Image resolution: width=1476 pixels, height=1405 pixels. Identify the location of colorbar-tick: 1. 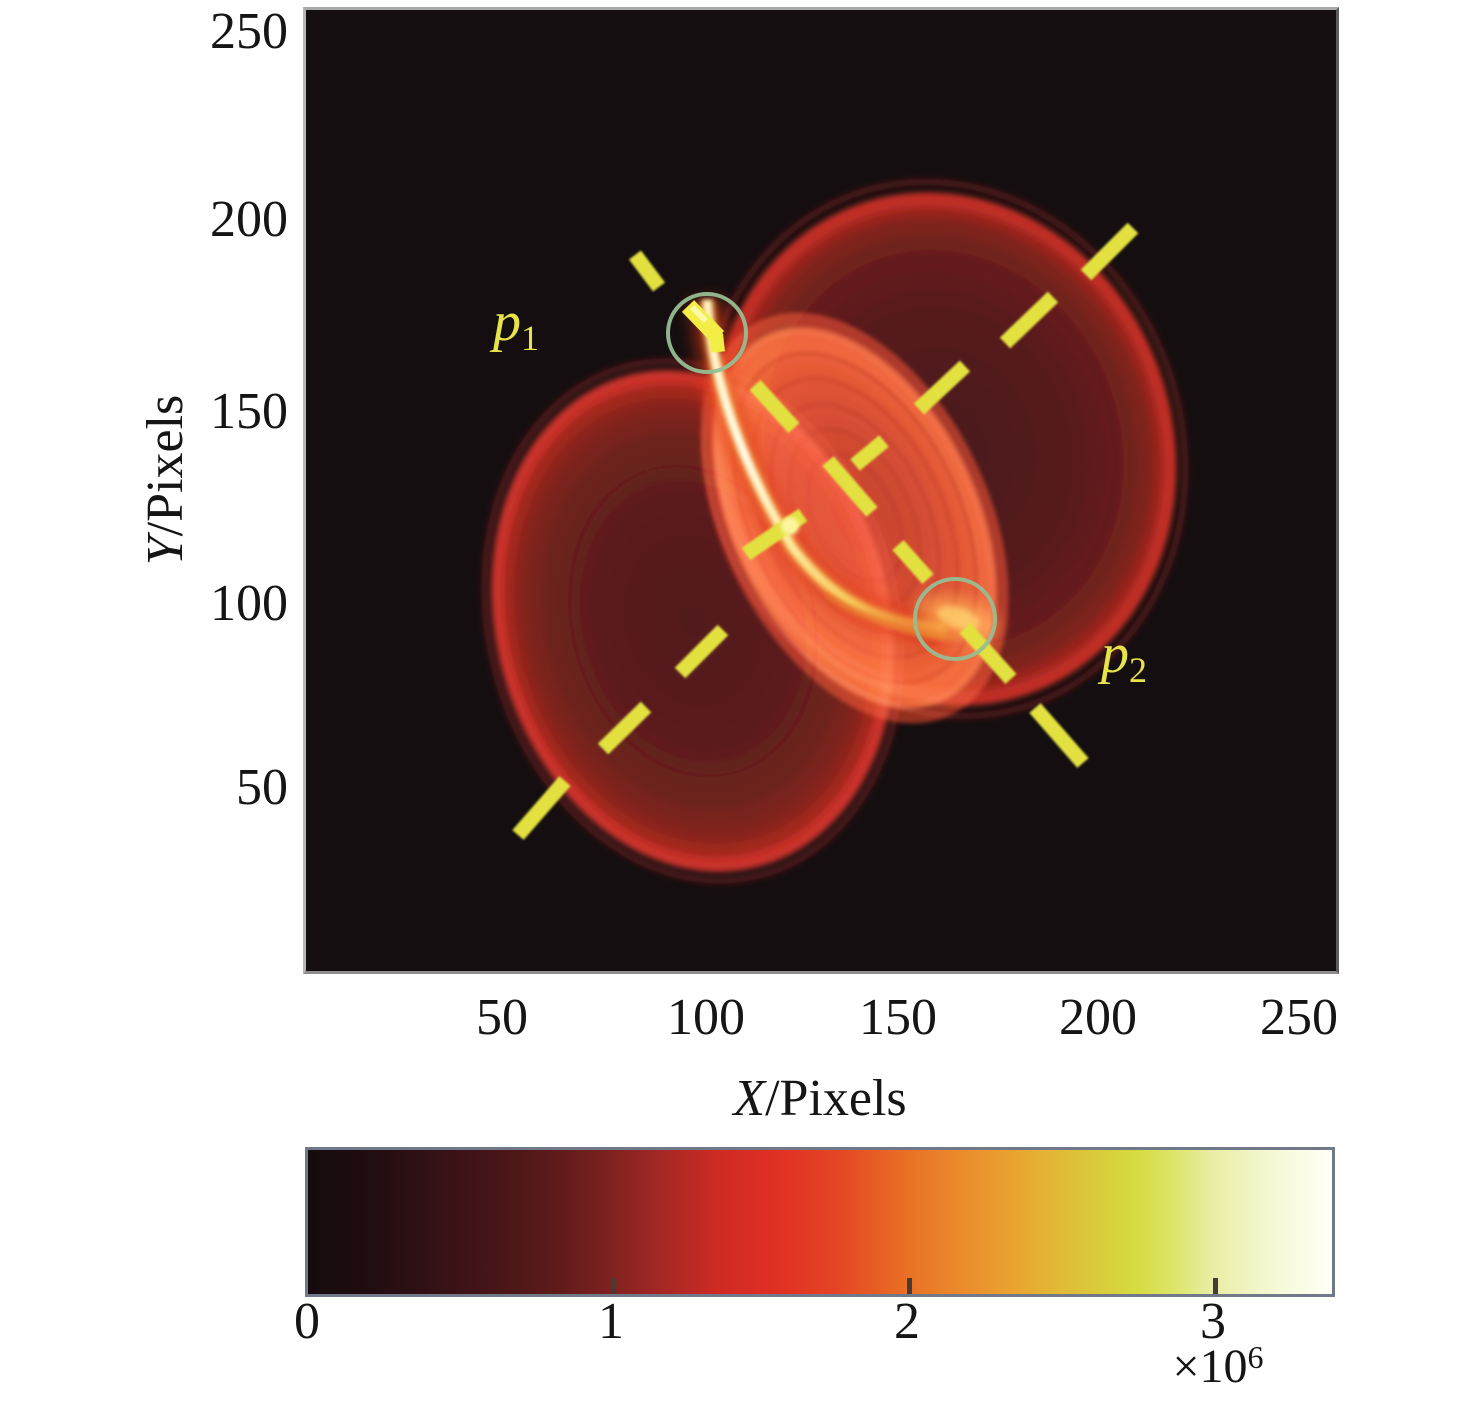
(611, 1321).